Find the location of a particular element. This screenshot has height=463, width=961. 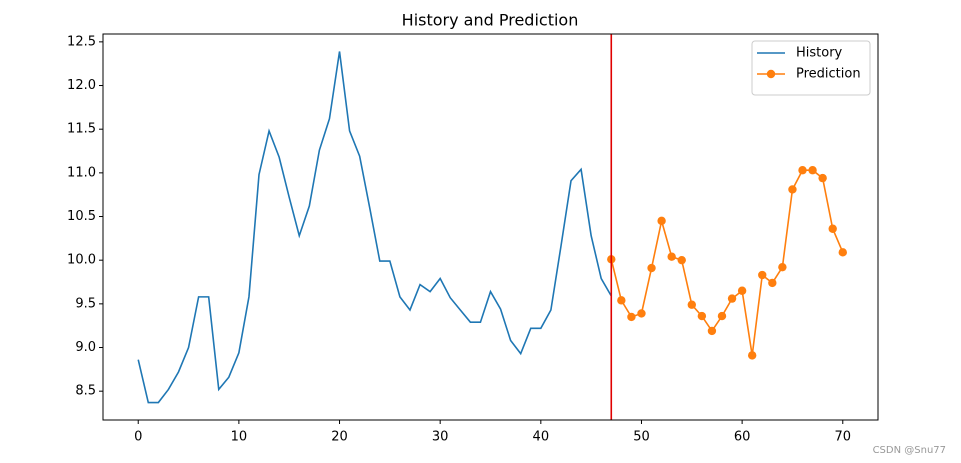

y-tick-label: 11.0 is located at coordinates (81, 172).